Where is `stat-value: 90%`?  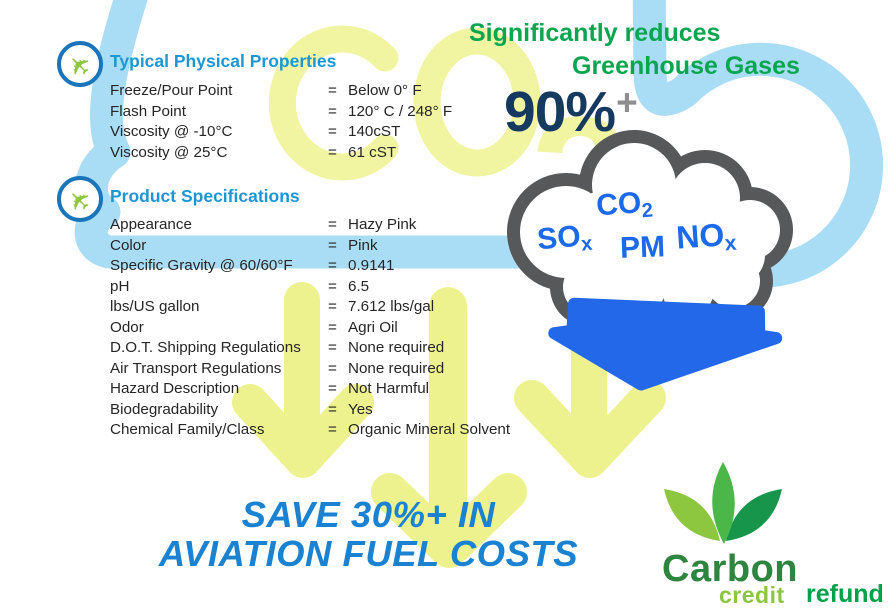
stat-value: 90% is located at coordinates (560, 112).